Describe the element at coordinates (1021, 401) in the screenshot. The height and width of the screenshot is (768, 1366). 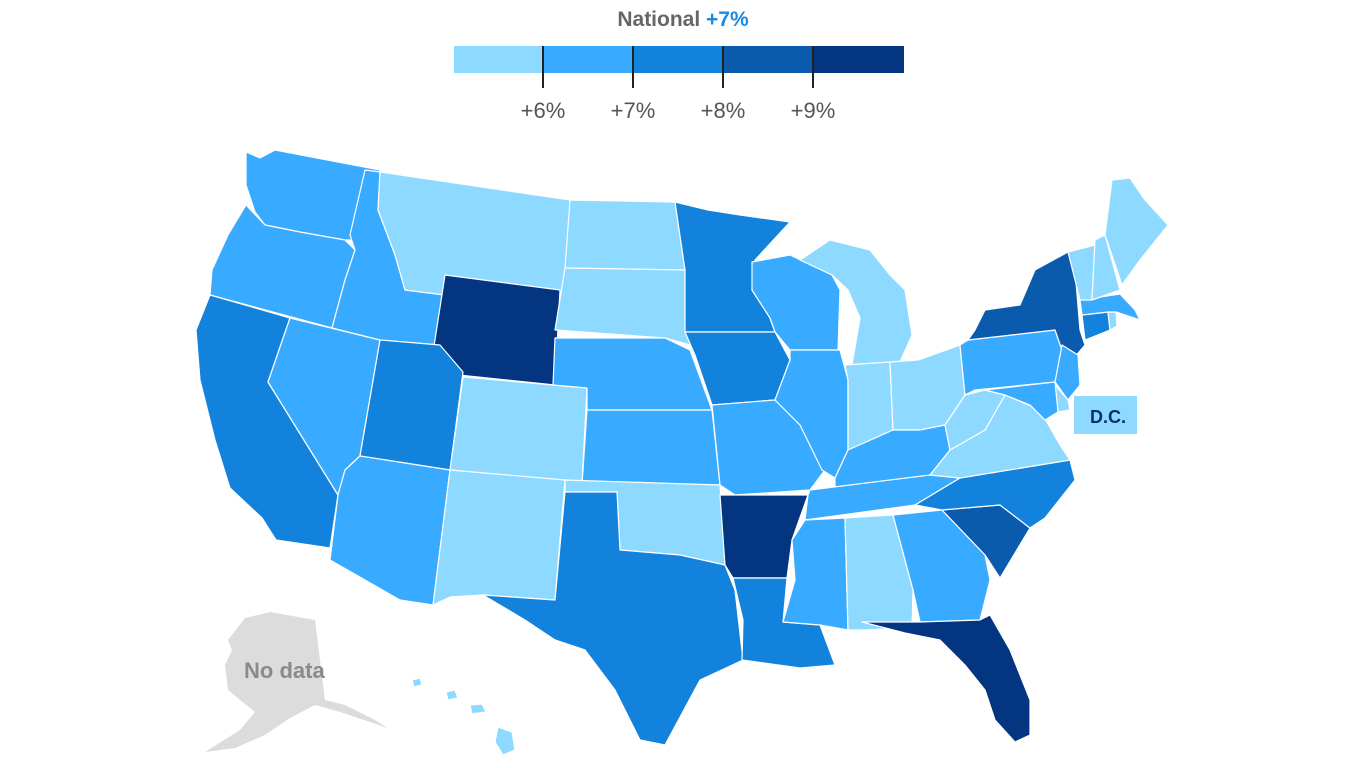
I see `state-MD` at that location.